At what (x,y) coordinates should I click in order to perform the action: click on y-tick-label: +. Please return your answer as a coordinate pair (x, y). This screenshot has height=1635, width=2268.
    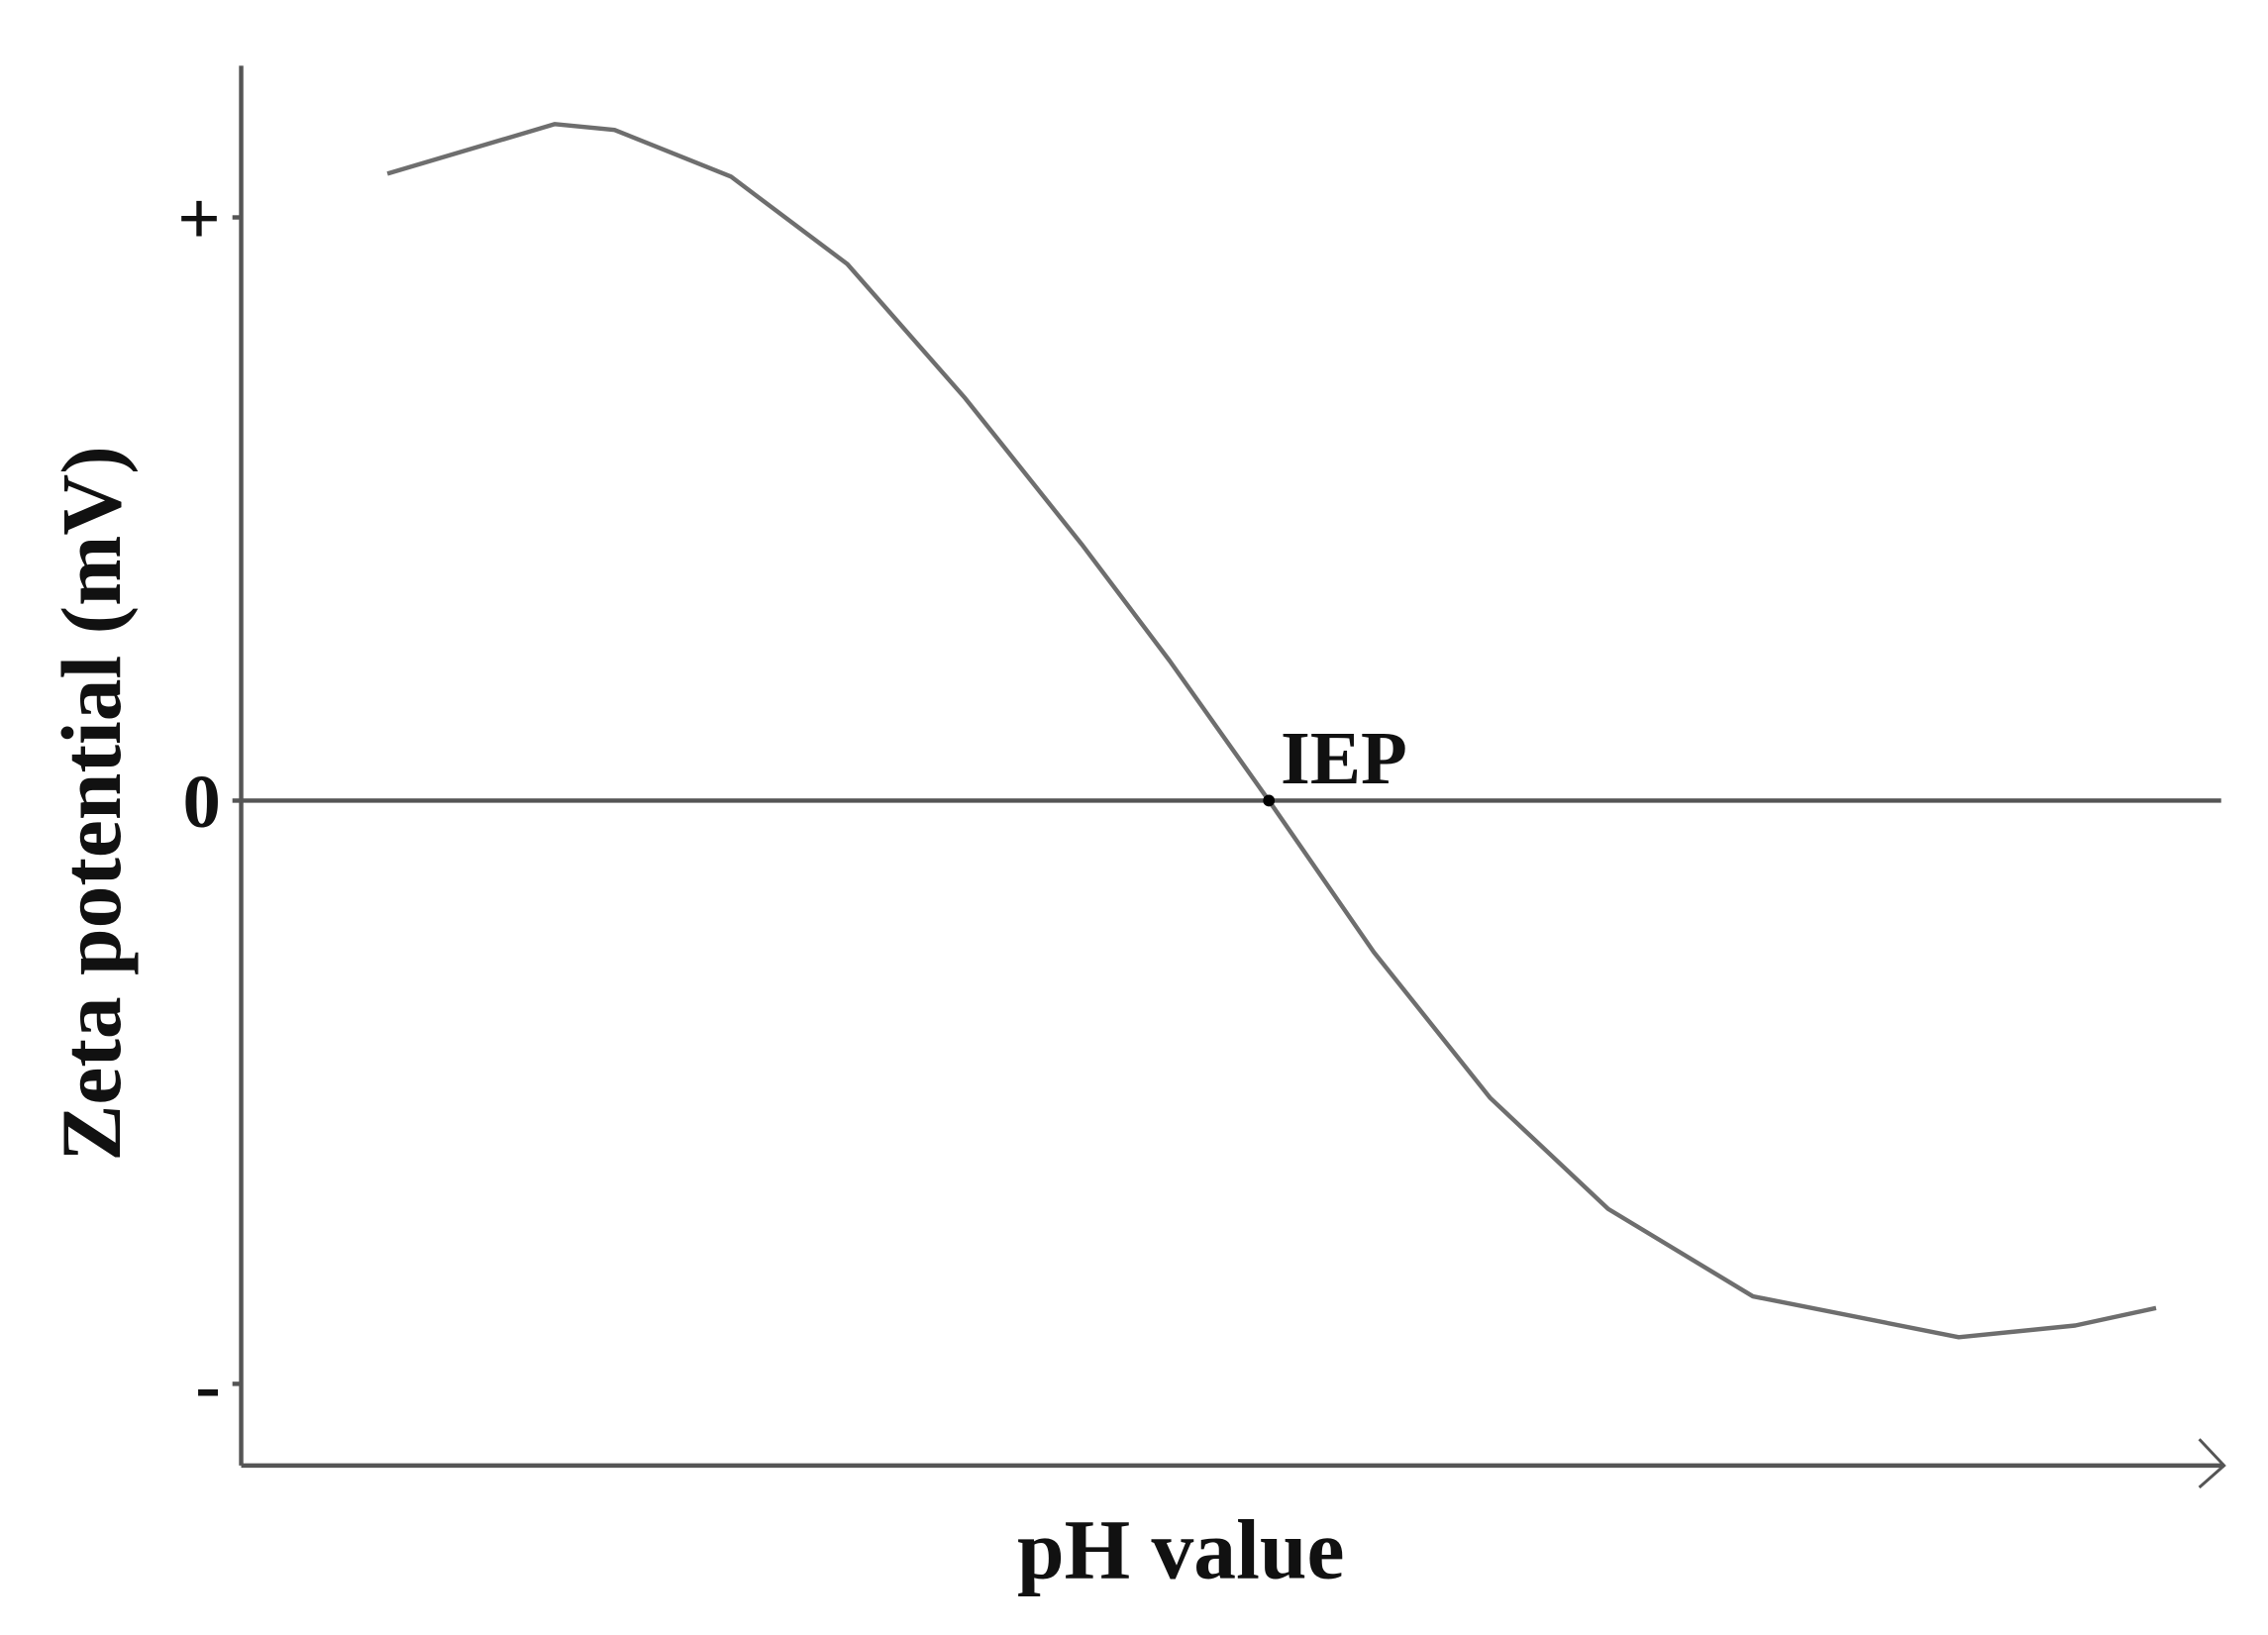
    Looking at the image, I should click on (199, 218).